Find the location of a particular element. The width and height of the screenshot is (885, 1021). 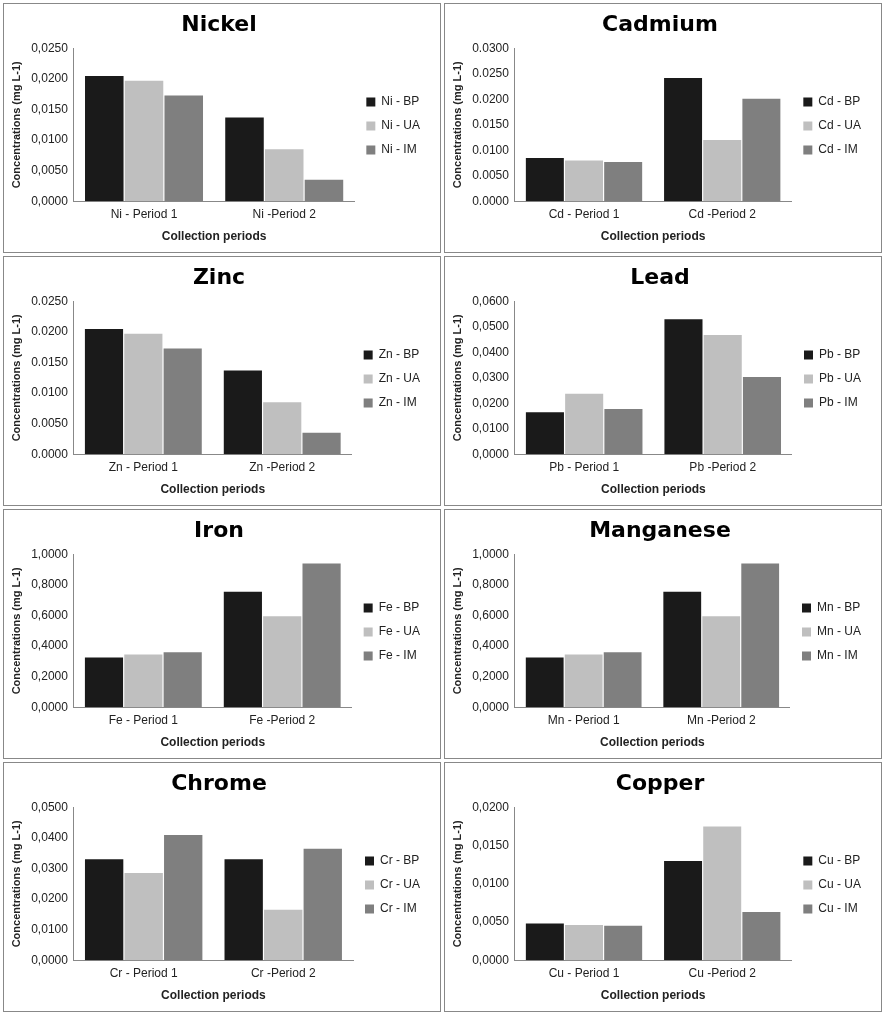

chart-title: Chrome is located at coordinates (219, 782).